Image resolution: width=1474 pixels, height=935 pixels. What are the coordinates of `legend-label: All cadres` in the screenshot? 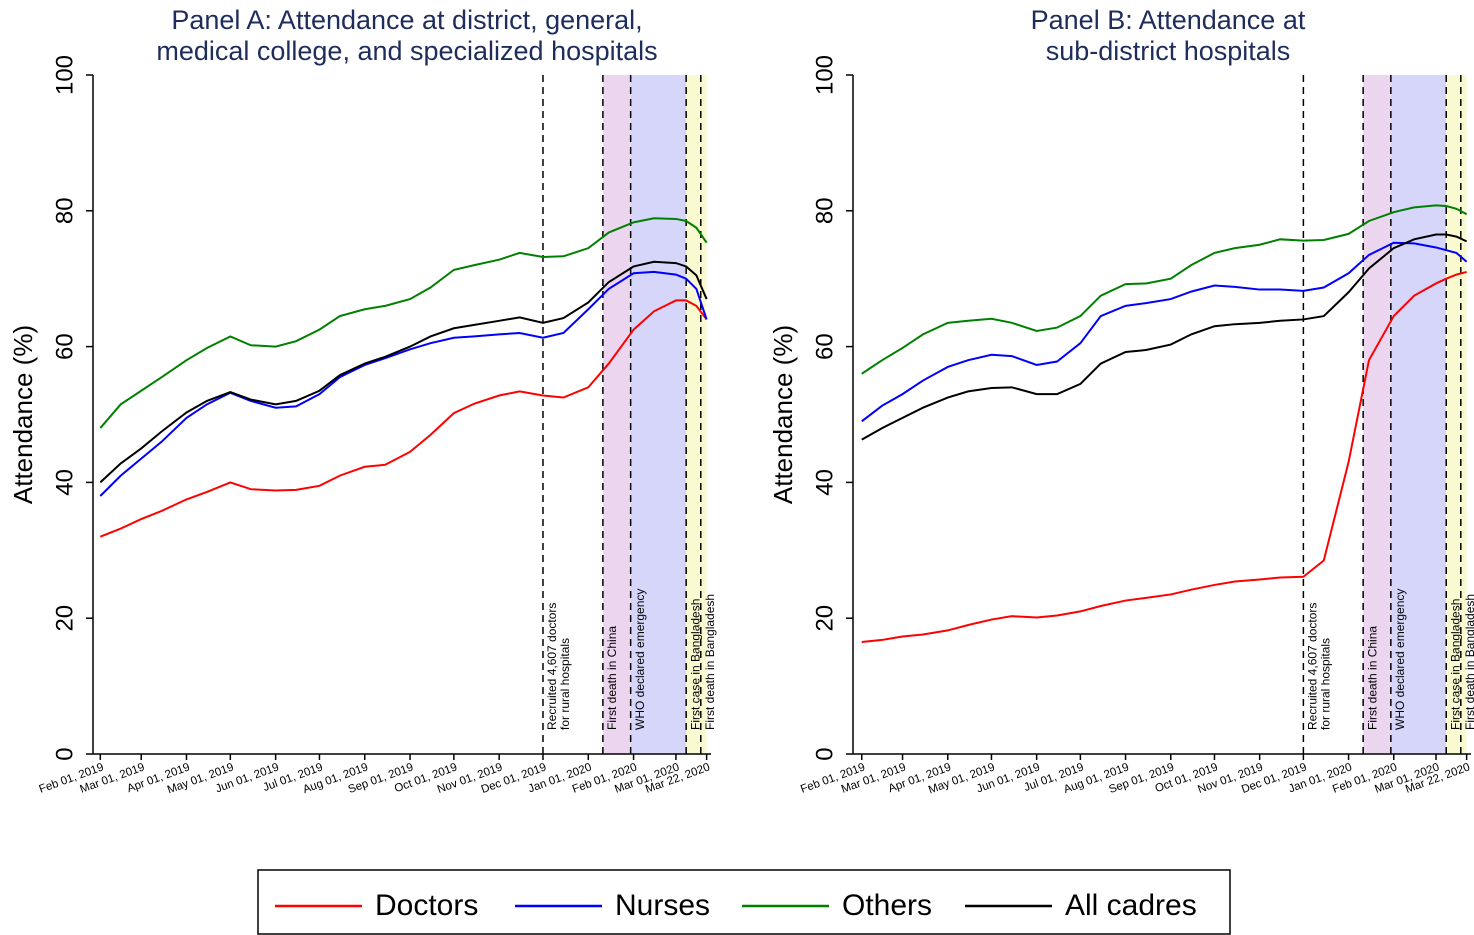 It's located at (1131, 905).